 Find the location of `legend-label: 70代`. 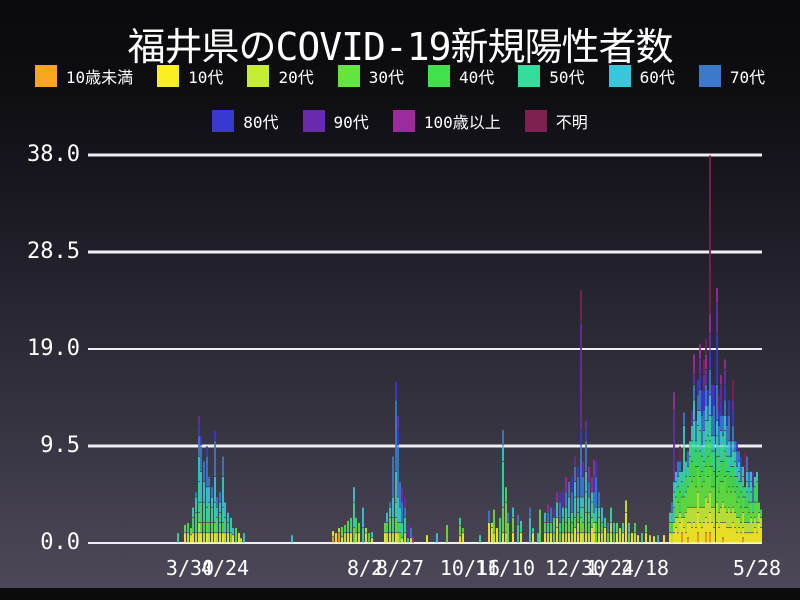

legend-label: 70代 is located at coordinates (747, 77).